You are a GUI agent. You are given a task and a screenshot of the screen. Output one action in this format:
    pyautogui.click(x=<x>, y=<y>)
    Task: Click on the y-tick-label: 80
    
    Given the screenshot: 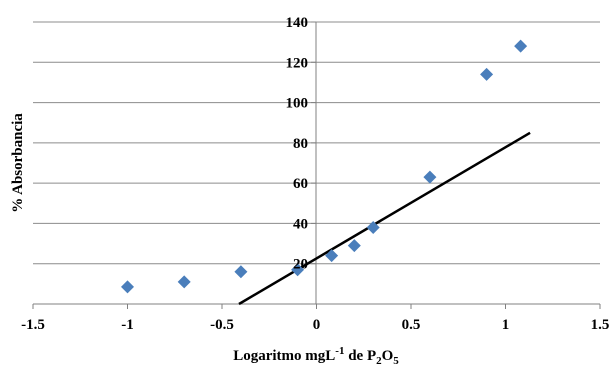 What is the action you would take?
    pyautogui.click(x=300, y=144)
    